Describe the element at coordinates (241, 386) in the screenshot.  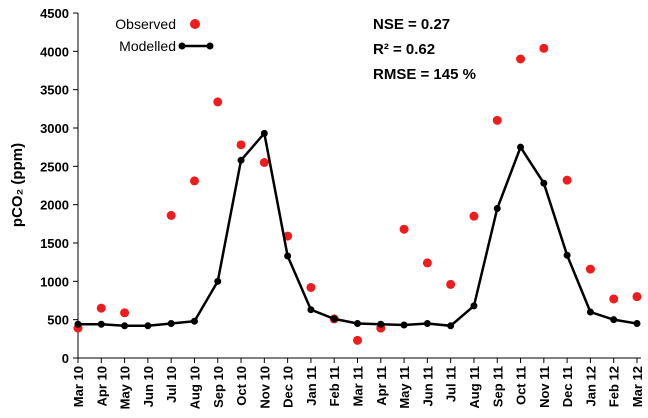
I see `x-tick-label: Oct 10` at that location.